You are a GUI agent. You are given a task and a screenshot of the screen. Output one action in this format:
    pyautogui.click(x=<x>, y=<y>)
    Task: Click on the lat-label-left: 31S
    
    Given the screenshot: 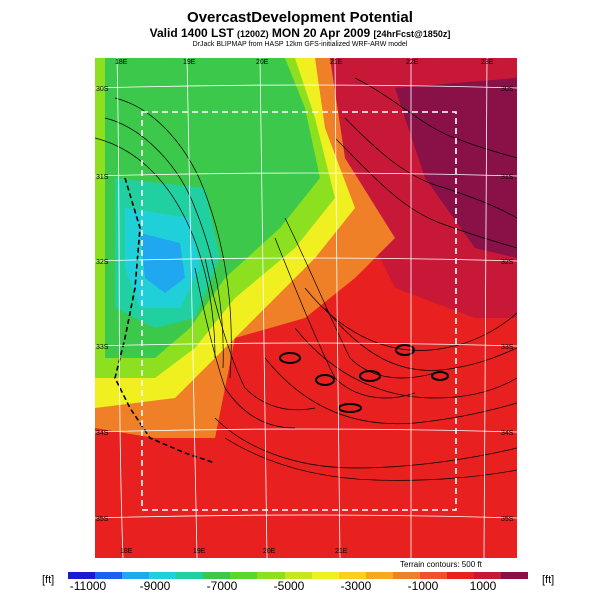 What is the action you would take?
    pyautogui.click(x=102, y=177)
    